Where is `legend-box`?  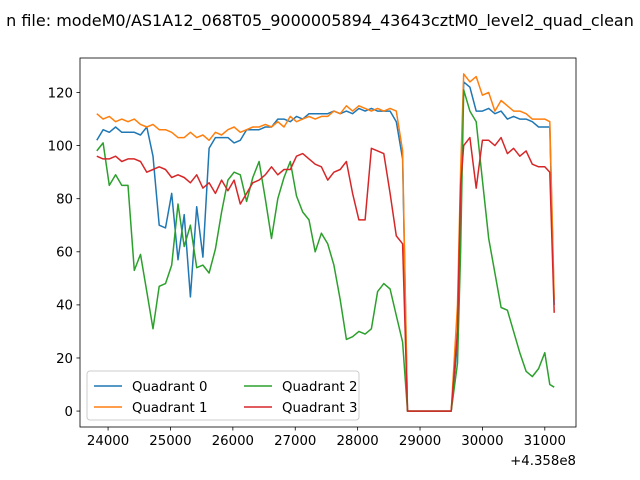 legend-box is located at coordinates (223, 395).